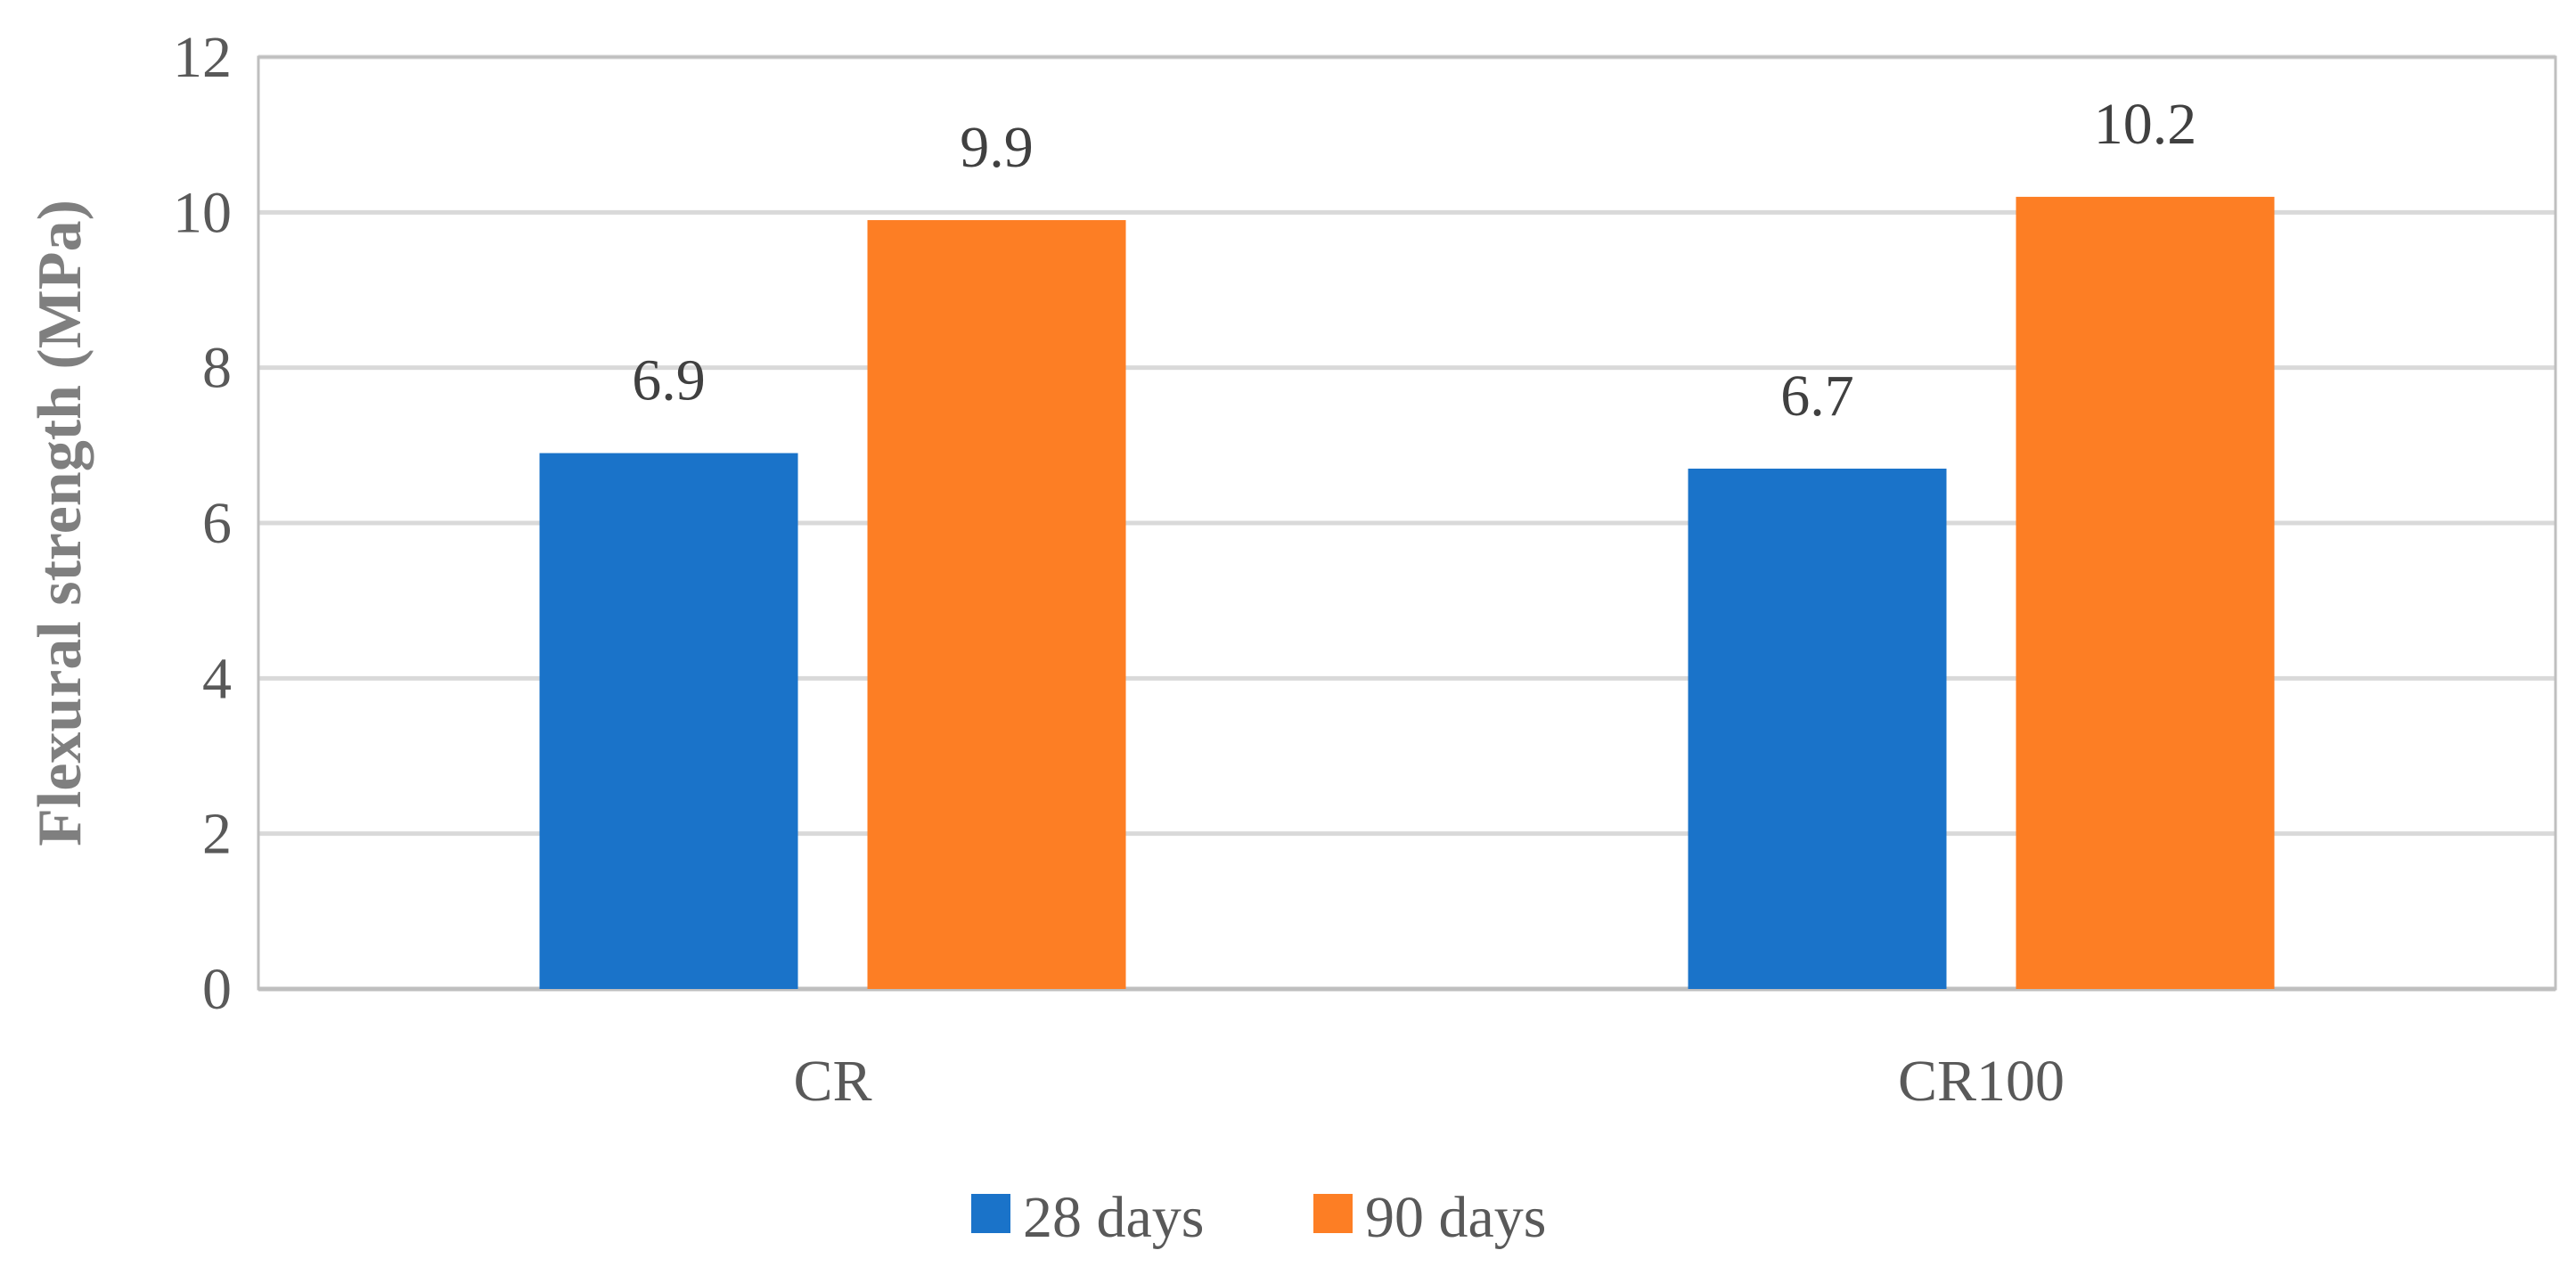 The height and width of the screenshot is (1283, 2576). What do you see at coordinates (217, 990) in the screenshot?
I see `y-tick-label: 0` at bounding box center [217, 990].